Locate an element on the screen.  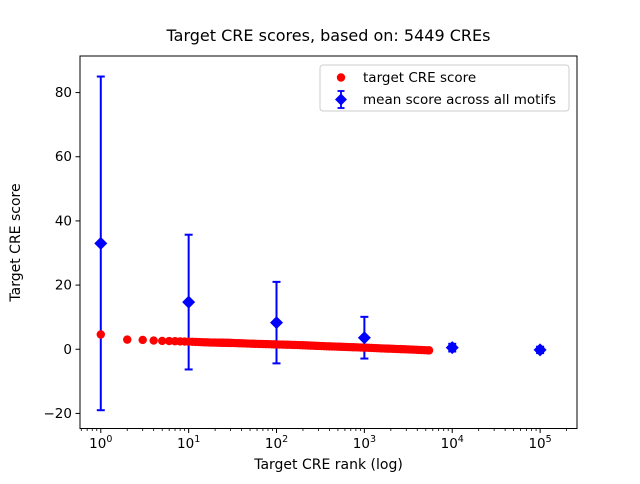
y-tick-label: 60 is located at coordinates (63, 157).